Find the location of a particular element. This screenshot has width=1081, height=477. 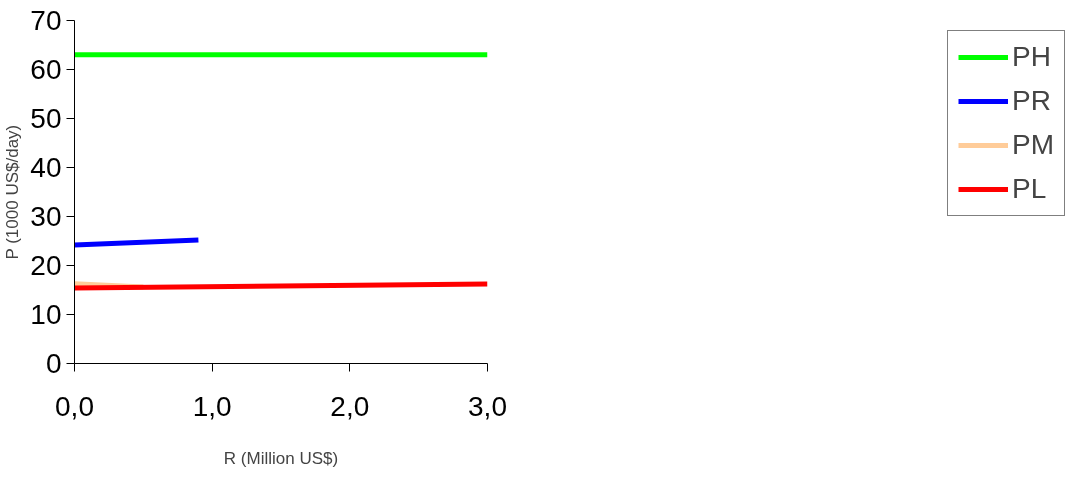

x-axis-title: R (Million US$) is located at coordinates (281, 458).